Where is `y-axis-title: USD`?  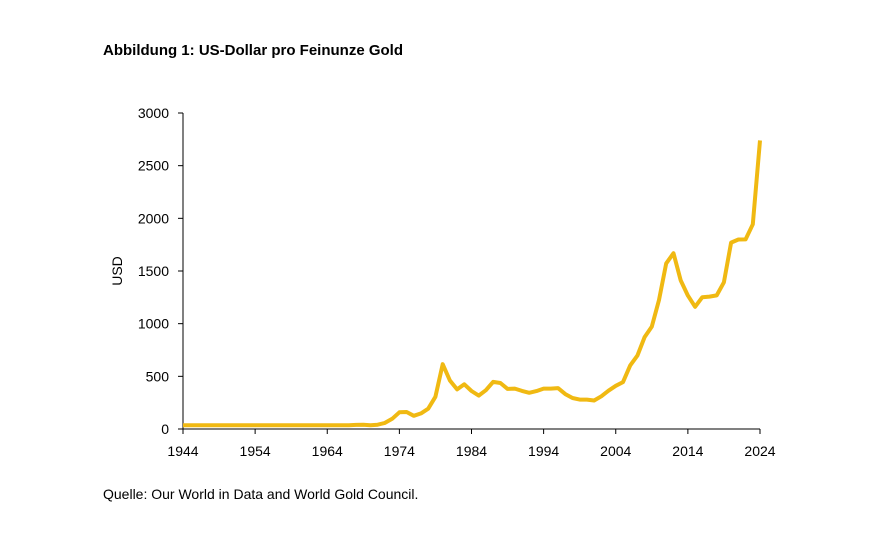 y-axis-title: USD is located at coordinates (117, 271).